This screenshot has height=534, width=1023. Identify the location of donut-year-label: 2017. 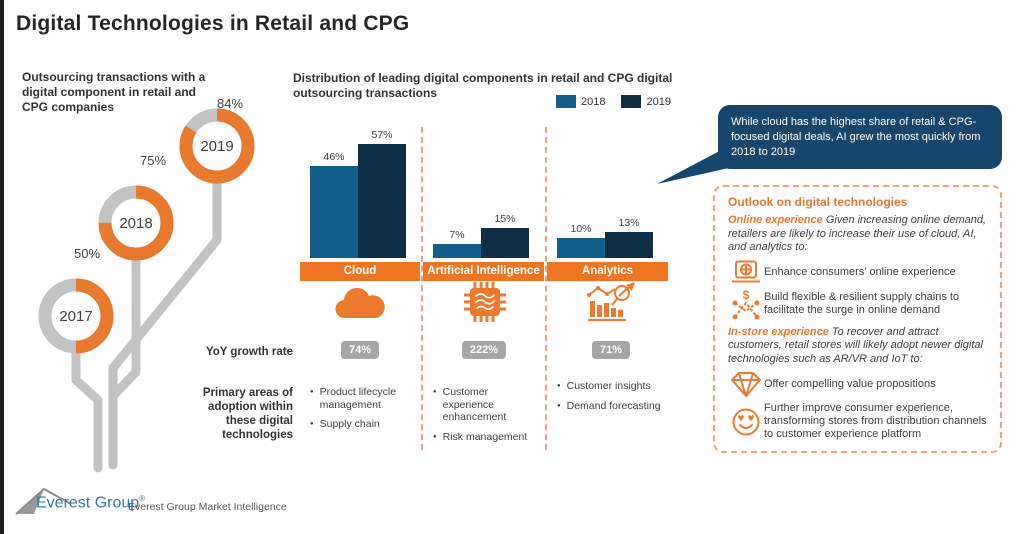
(75, 316).